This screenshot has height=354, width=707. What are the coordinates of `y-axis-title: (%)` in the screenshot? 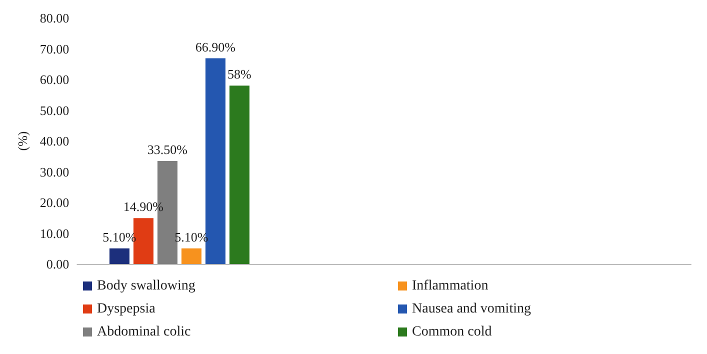 It's located at (22, 141).